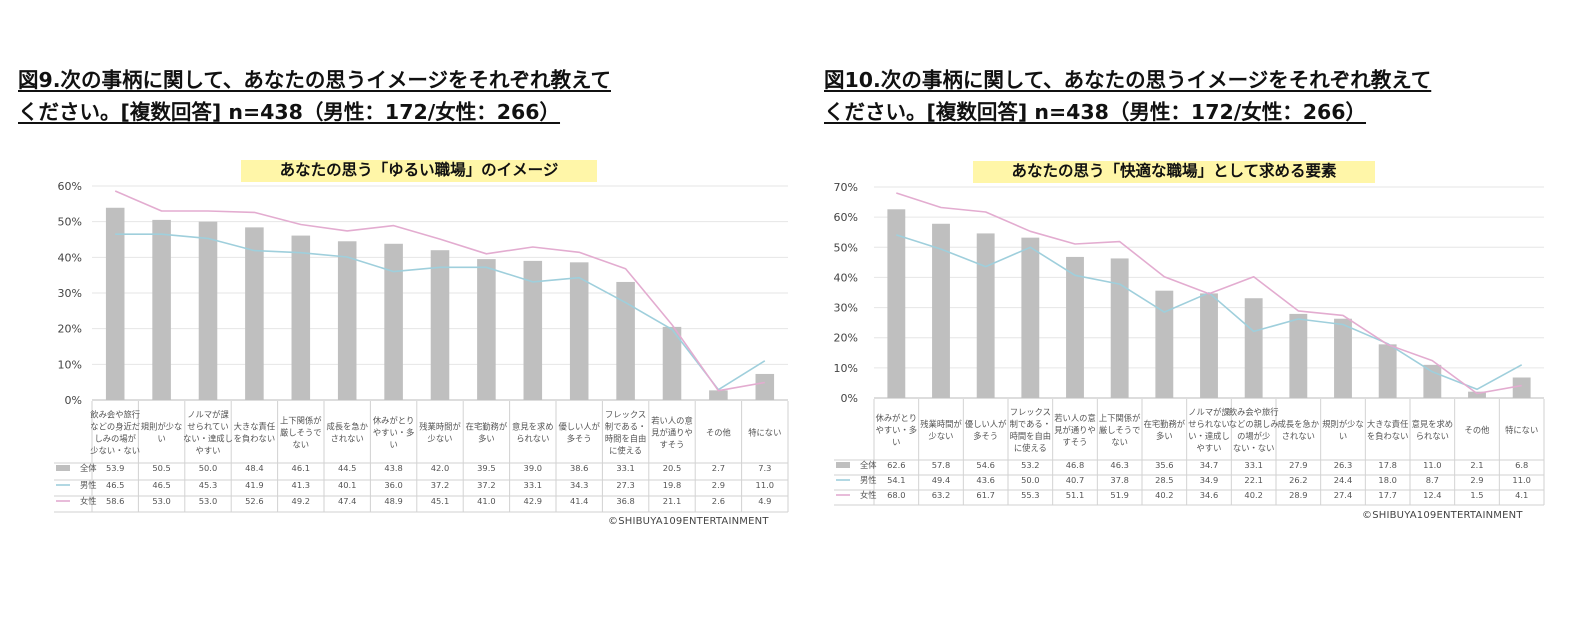 The height and width of the screenshot is (642, 1579). I want to click on table-cell: 41.0, so click(486, 501).